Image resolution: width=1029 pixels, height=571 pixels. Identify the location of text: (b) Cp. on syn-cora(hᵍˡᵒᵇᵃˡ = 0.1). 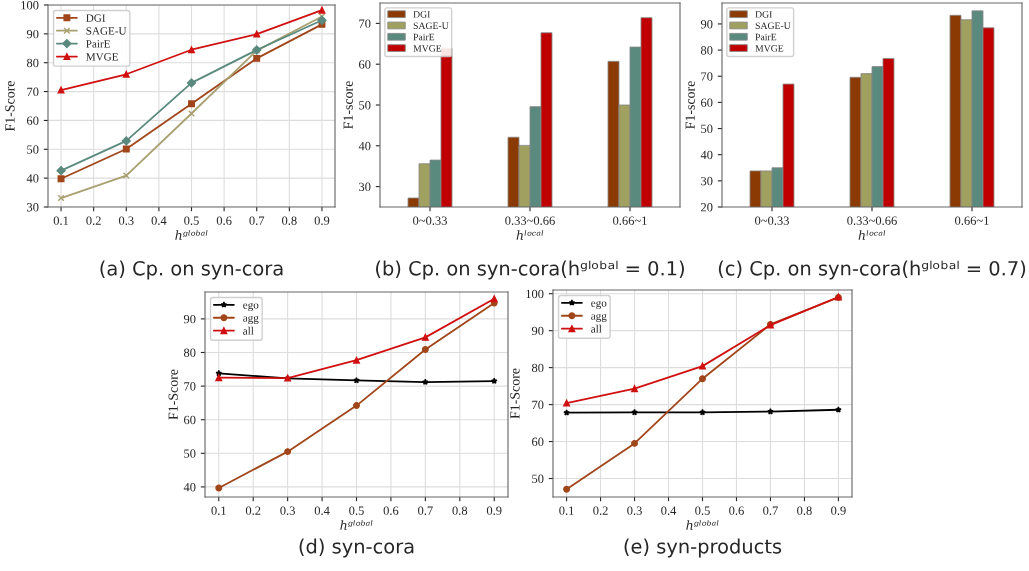
(530, 270).